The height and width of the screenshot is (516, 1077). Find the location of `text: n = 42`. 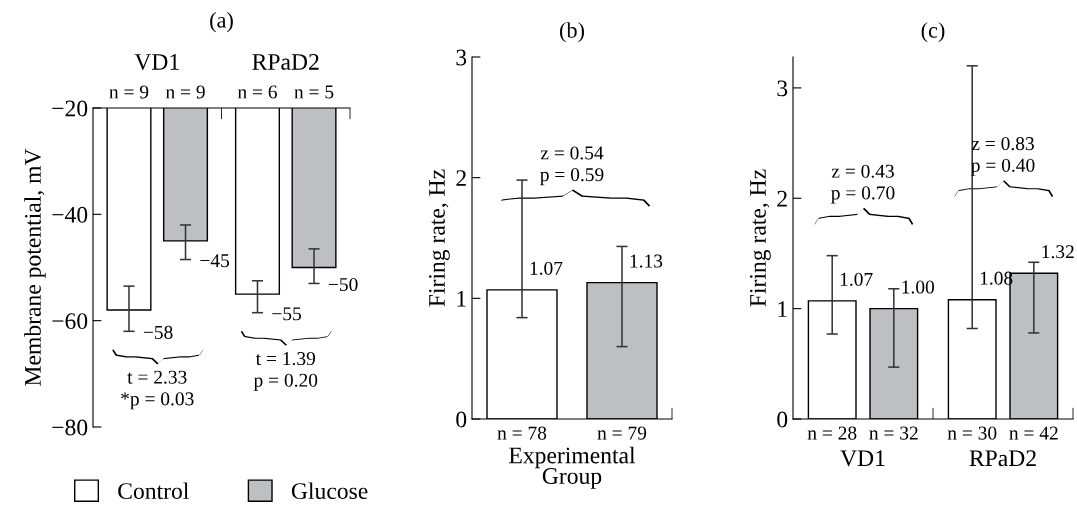

text: n = 42 is located at coordinates (1033, 433).